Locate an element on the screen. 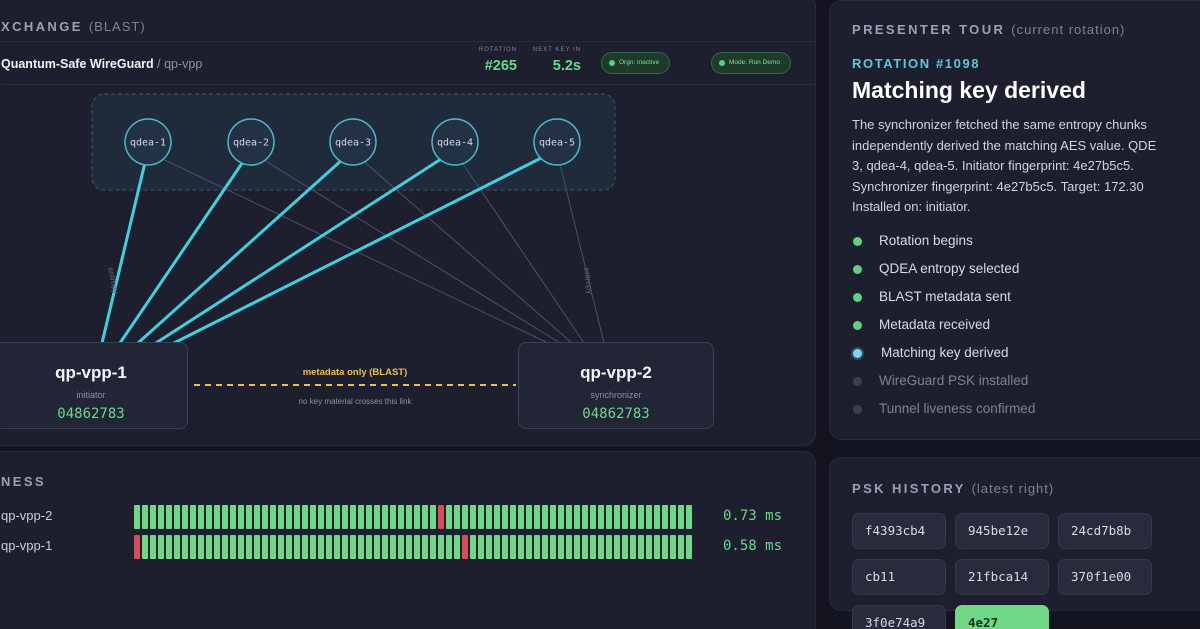  tour-step: Metadata received is located at coordinates (943, 330).